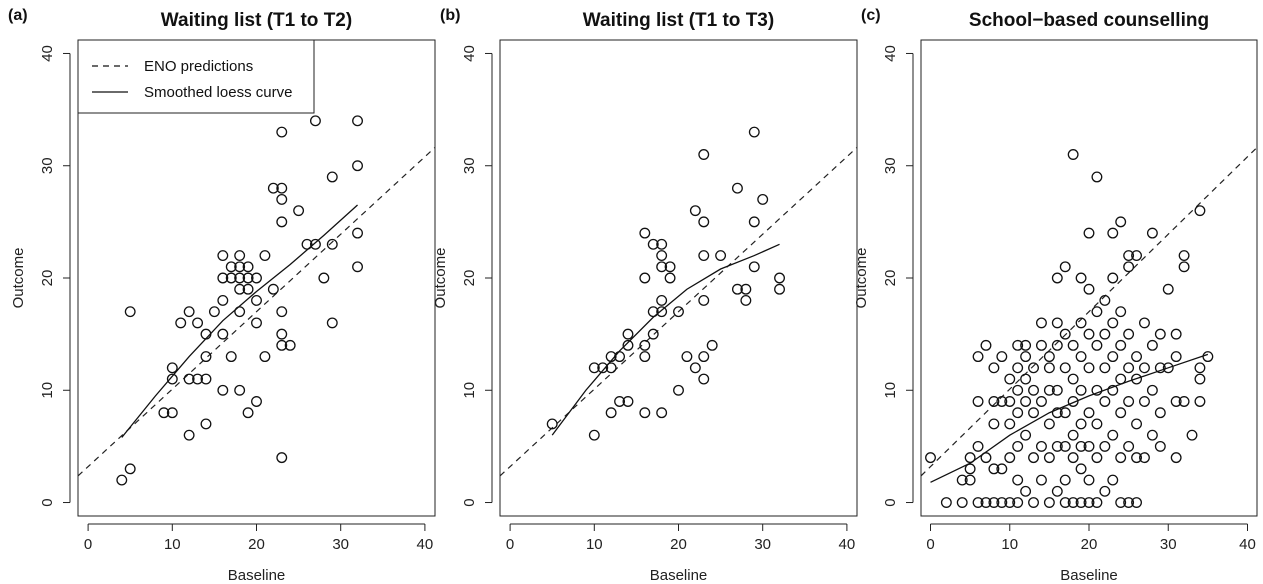 Image resolution: width=1263 pixels, height=584 pixels. What do you see at coordinates (18, 15) in the screenshot?
I see `panel-label: (a)` at bounding box center [18, 15].